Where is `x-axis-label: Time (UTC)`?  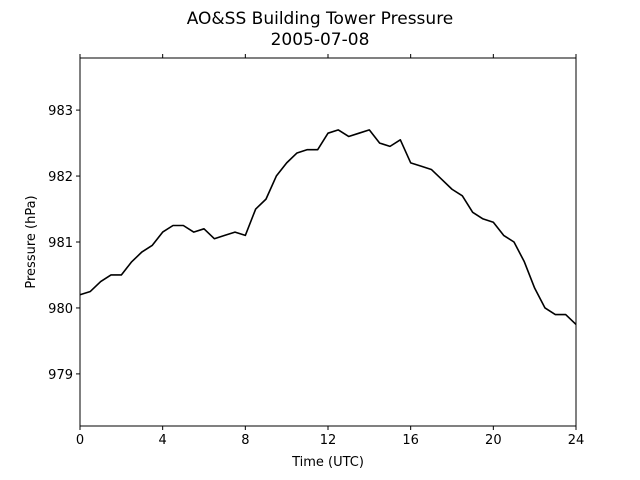 x-axis-label: Time (UTC) is located at coordinates (327, 462).